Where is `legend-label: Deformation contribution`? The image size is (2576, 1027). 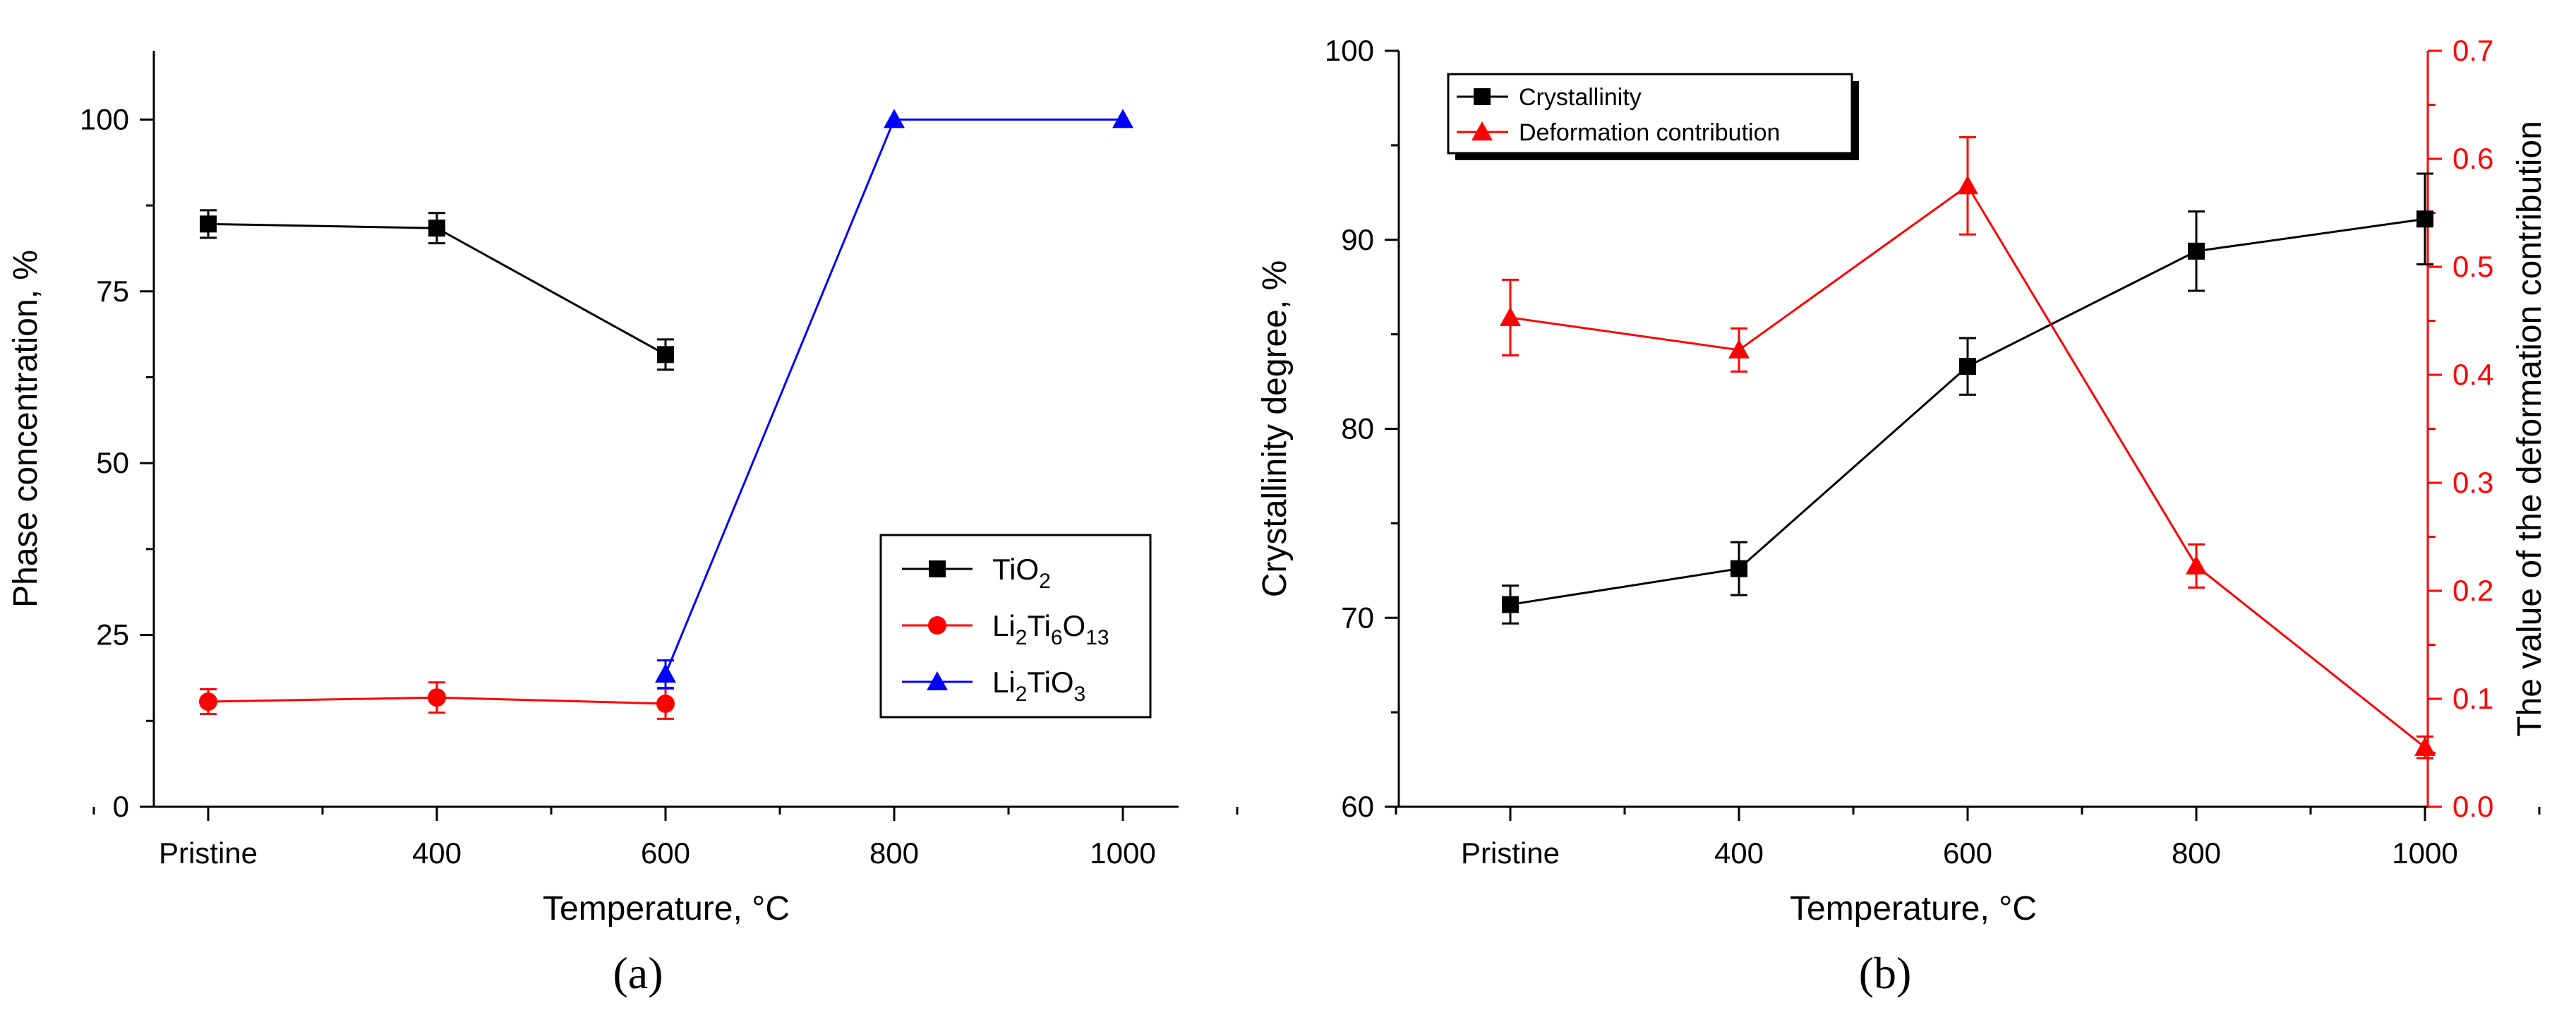 legend-label: Deformation contribution is located at coordinates (1649, 132).